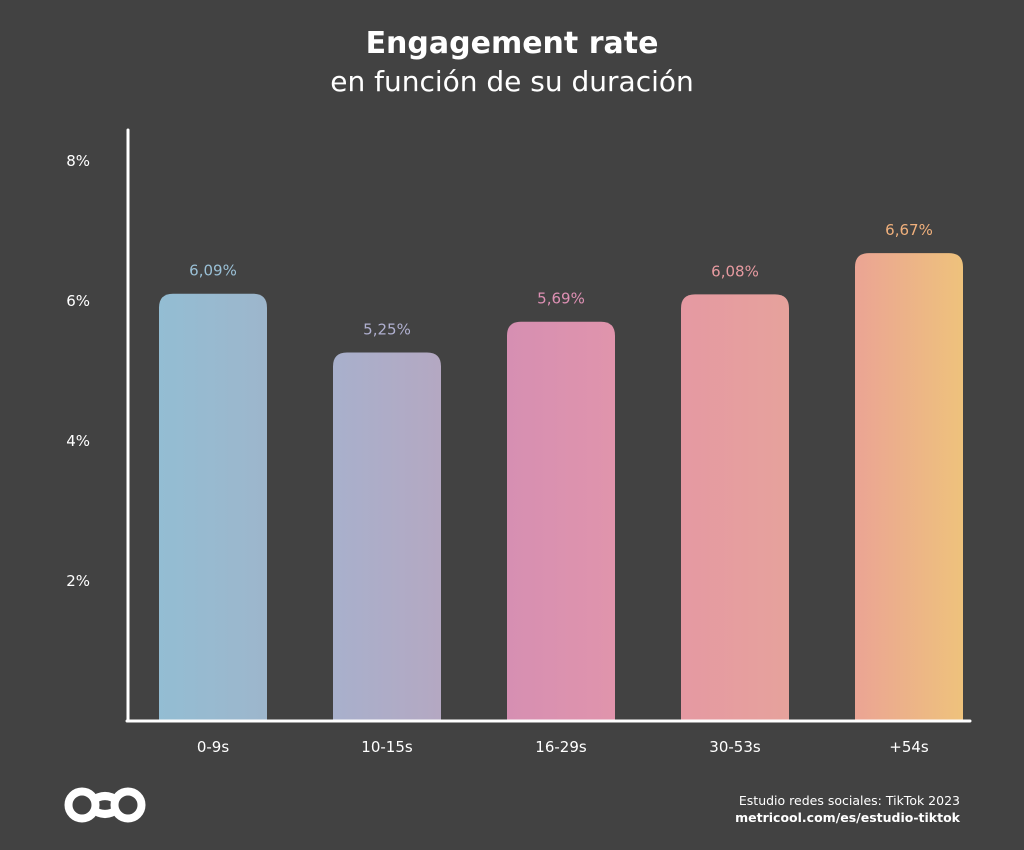 This screenshot has width=1024, height=850. I want to click on value-label-10-15s: 5,25%, so click(387, 330).